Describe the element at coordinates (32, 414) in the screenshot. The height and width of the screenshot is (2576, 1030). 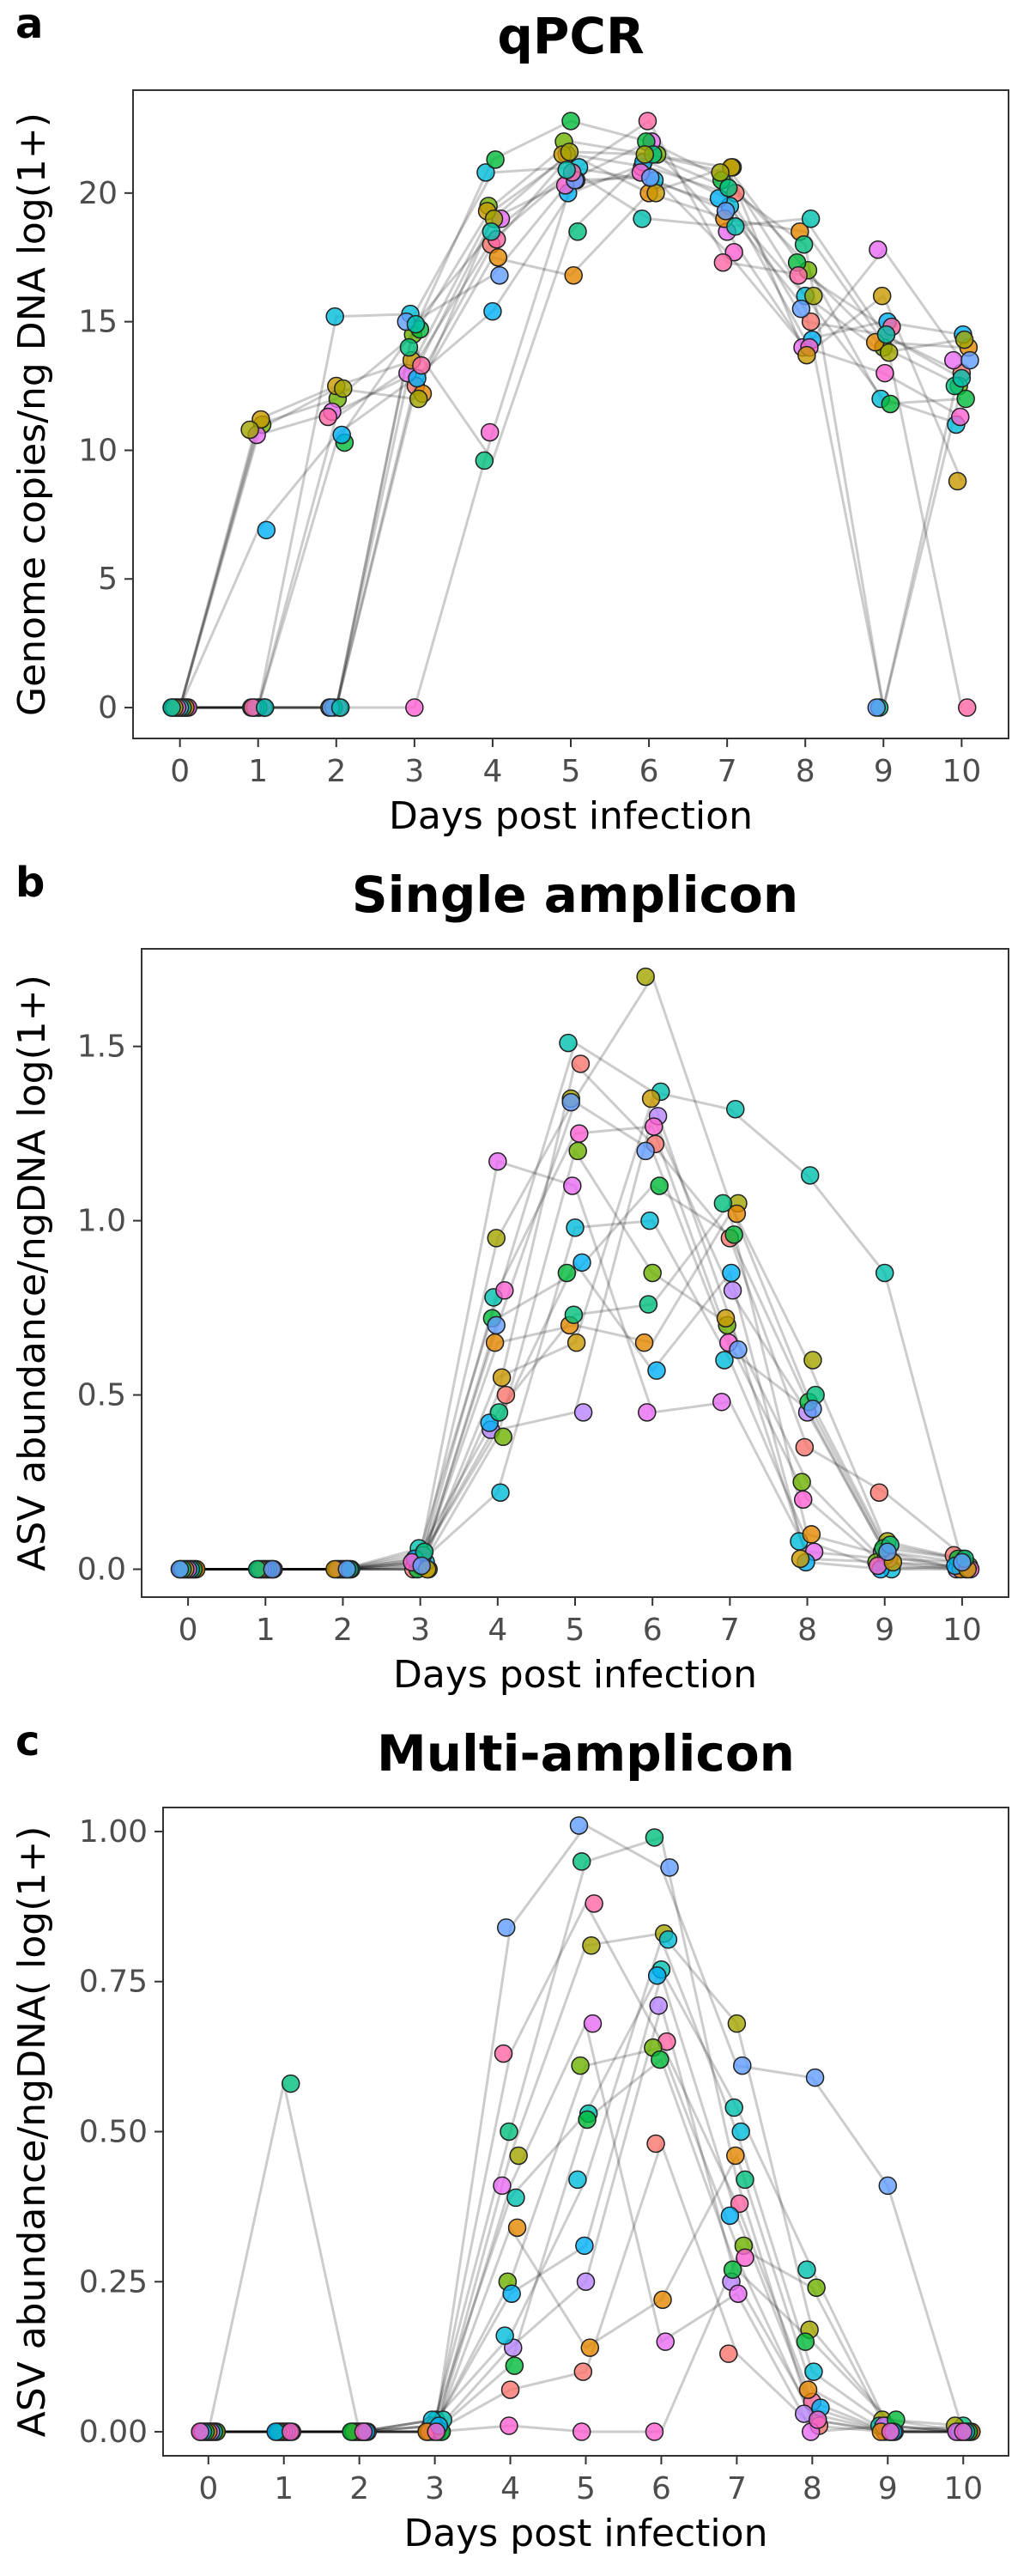
I see `y-axis-title: Genome copies/ng DNA log(1+)` at that location.